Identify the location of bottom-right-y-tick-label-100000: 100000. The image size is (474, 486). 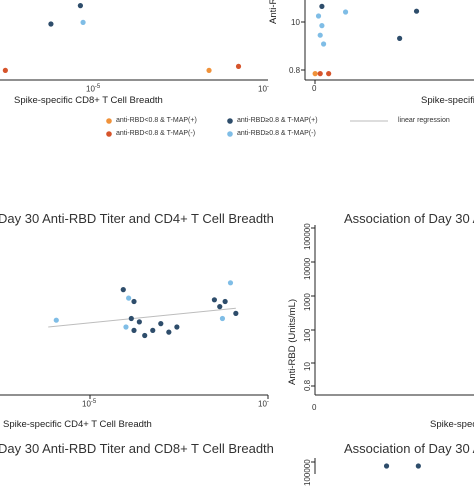
(307, 472).